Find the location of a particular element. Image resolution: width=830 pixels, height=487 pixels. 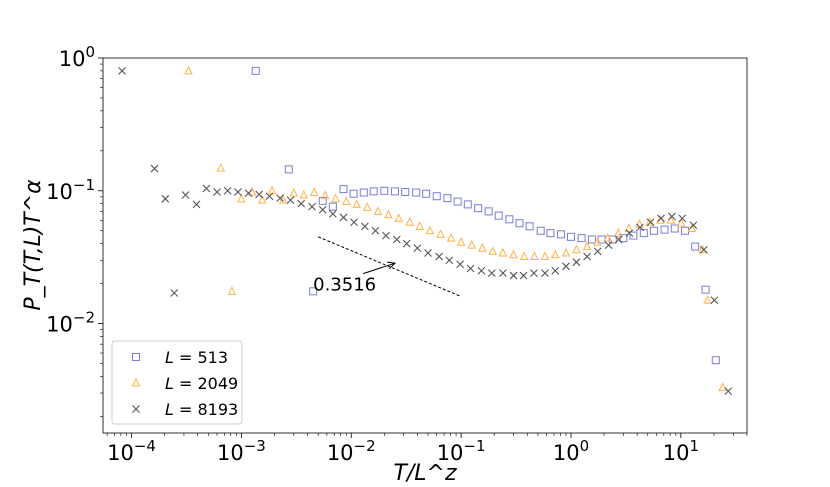

x-tick-label: 10⁻¹ is located at coordinates (461, 451).